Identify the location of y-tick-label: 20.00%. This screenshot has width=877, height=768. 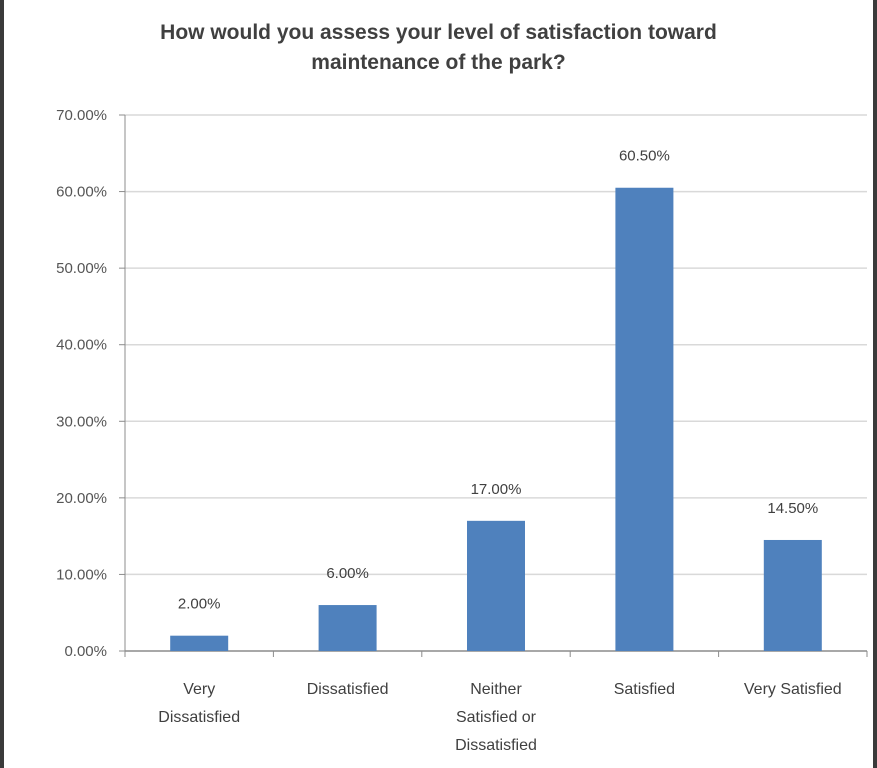
(81, 498).